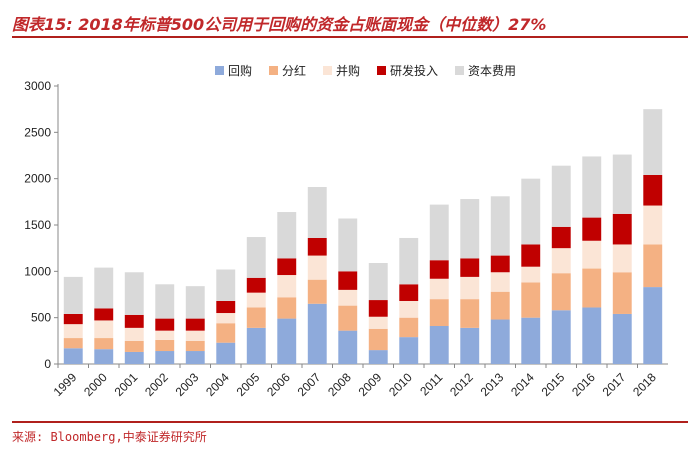 The image size is (700, 451). I want to click on x-tick-label: 2003, so click(187, 384).